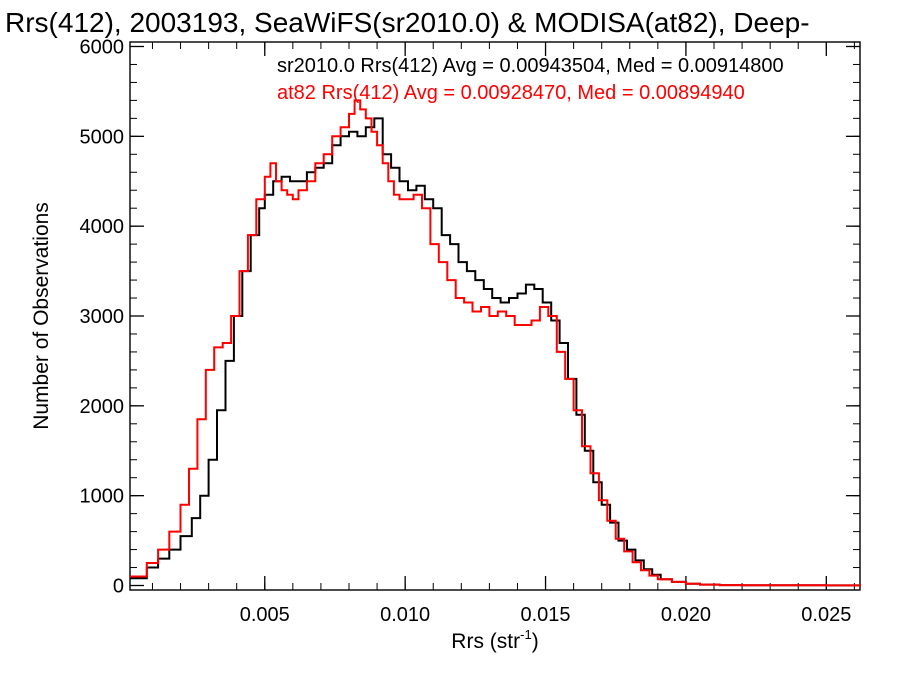 This screenshot has height=675, width=900. What do you see at coordinates (102, 317) in the screenshot?
I see `y-tick-label: 3000` at bounding box center [102, 317].